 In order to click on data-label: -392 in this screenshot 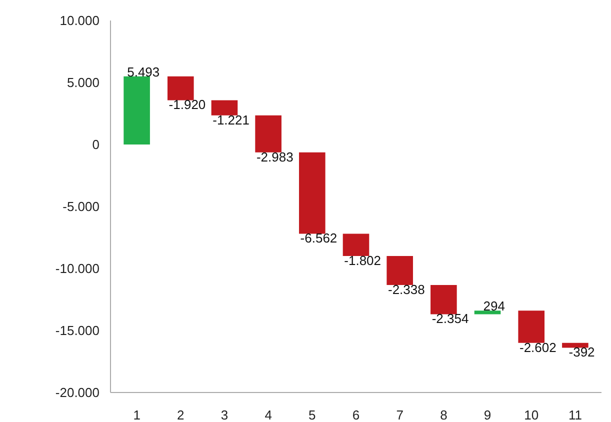, I will do `click(581, 352)`.